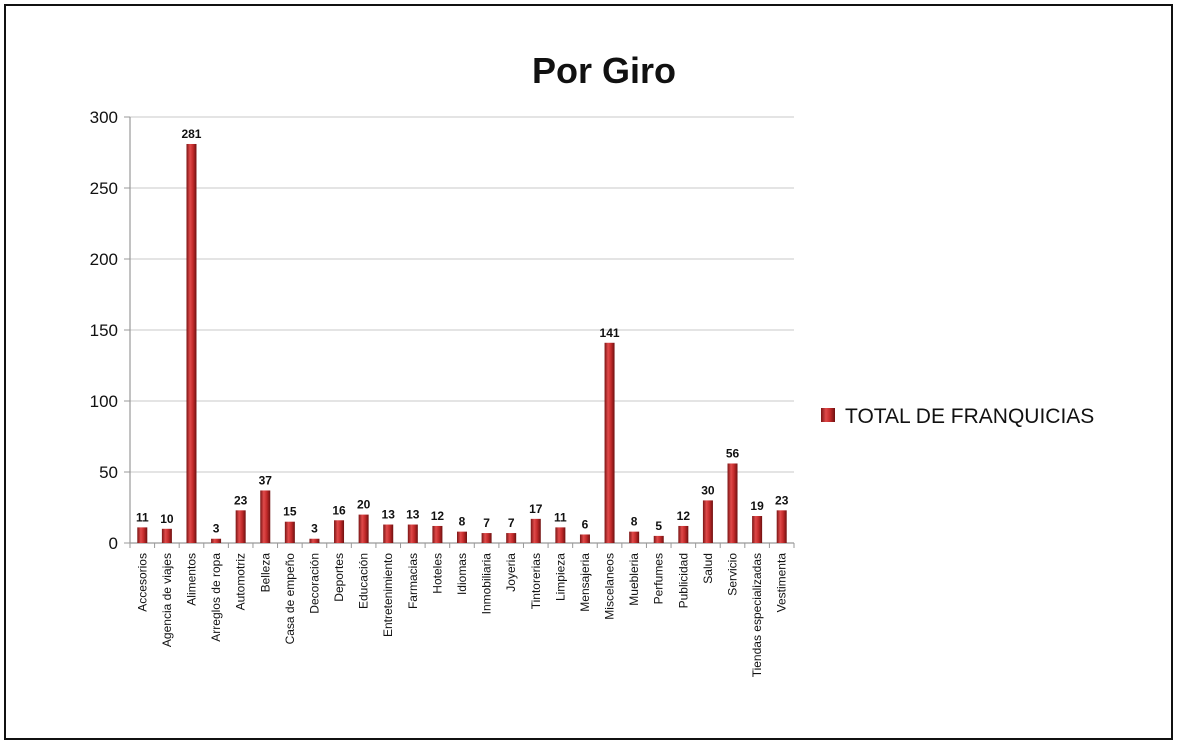 Image resolution: width=1179 pixels, height=744 pixels. Describe the element at coordinates (733, 453) in the screenshot. I see `data-label: 56` at that location.